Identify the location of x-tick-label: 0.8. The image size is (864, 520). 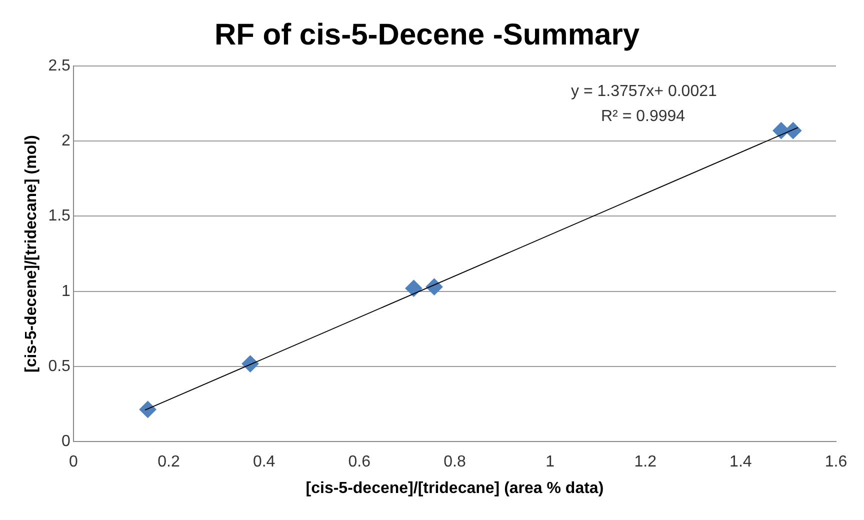
(455, 462).